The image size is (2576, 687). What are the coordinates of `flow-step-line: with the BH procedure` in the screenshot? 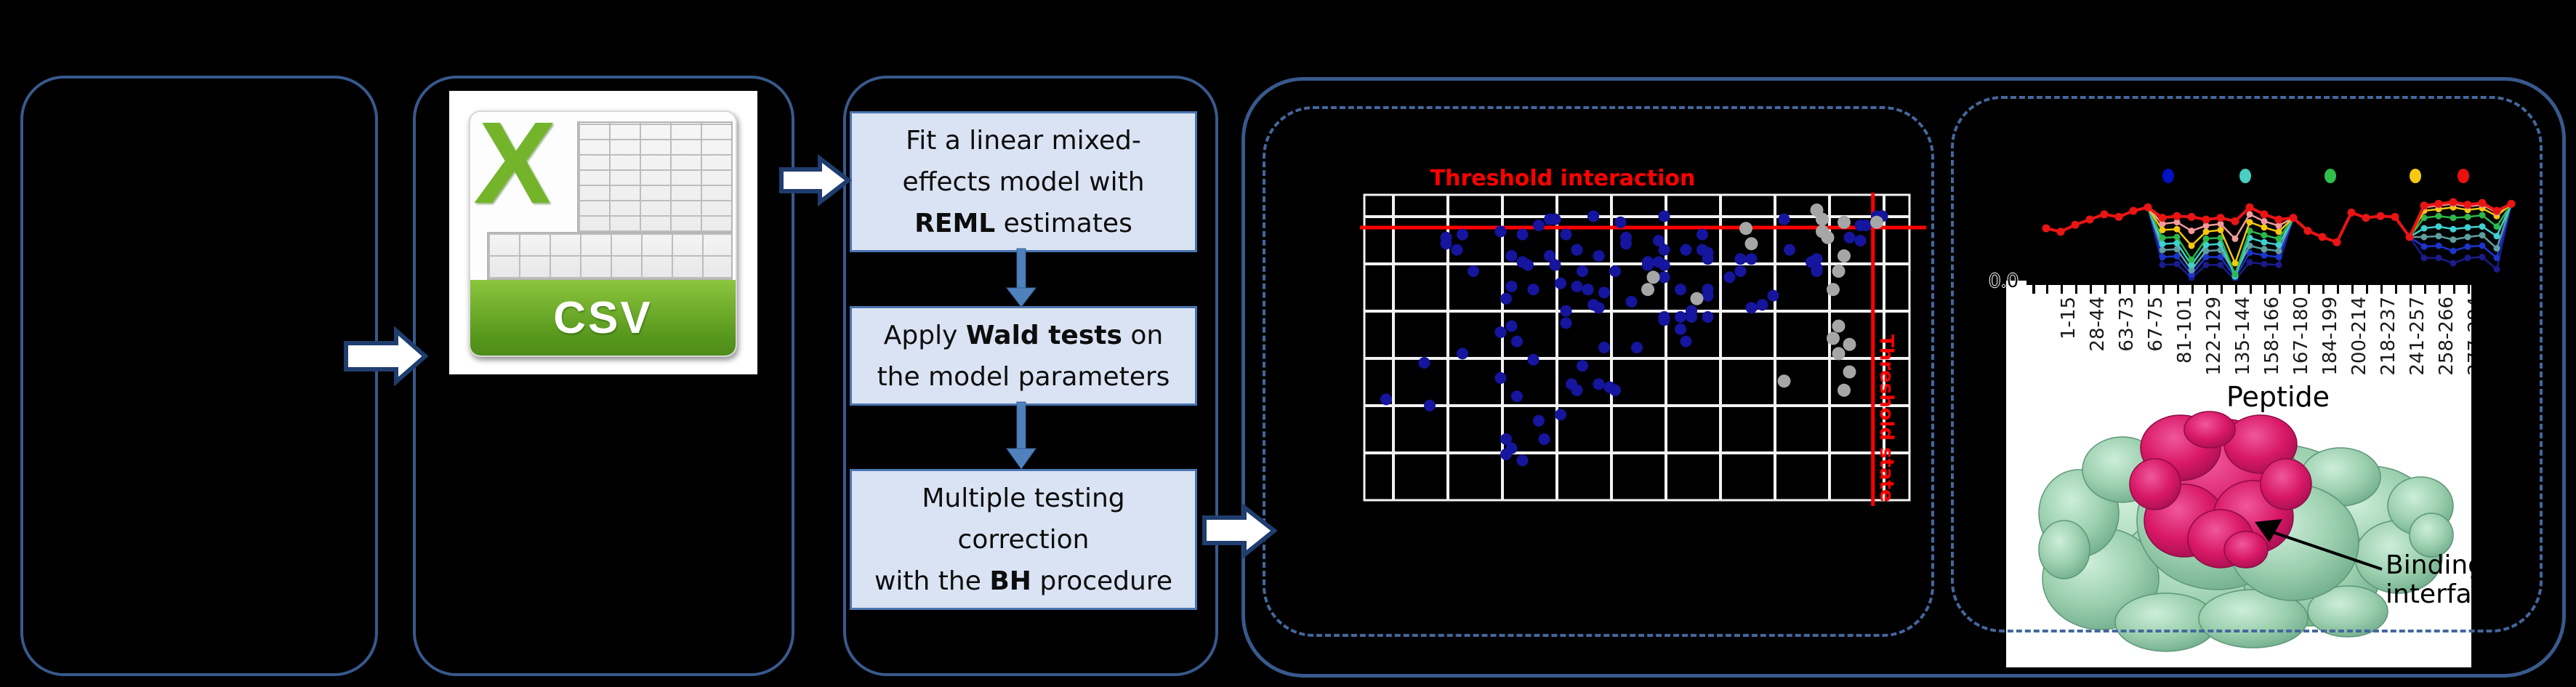 It's located at (1023, 581).